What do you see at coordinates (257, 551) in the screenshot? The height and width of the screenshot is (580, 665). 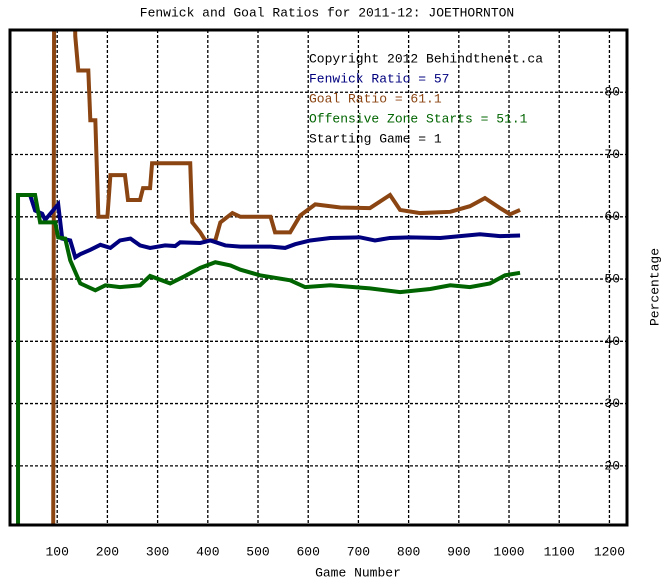 I see `x-tick-label: 500` at bounding box center [257, 551].